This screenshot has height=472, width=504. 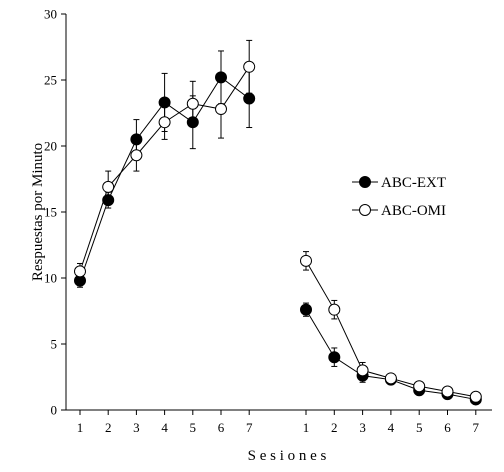 I want to click on y-axis-title: Respuestas por Minuto, so click(x=38, y=212).